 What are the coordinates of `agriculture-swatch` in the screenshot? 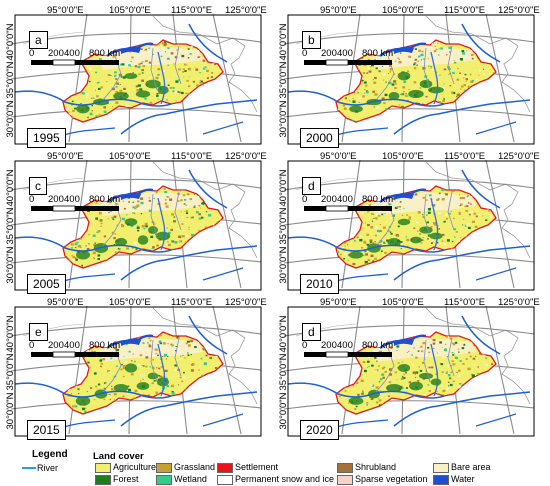 It's located at (103, 468).